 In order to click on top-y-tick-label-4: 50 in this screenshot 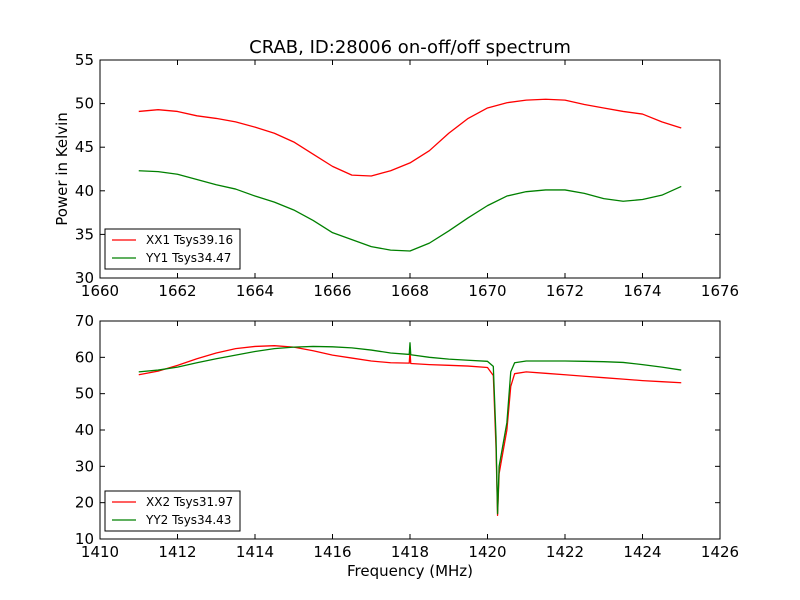, I will do `click(84, 104)`.